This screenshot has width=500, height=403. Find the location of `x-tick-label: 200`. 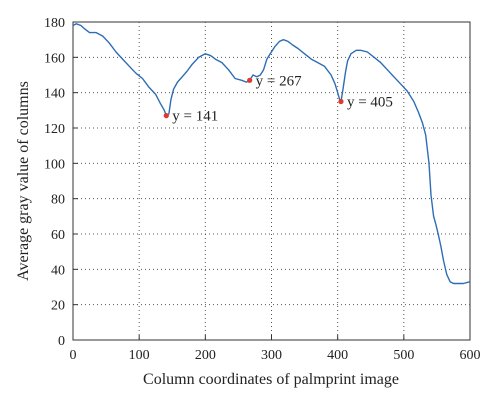

x-tick-label: 200 is located at coordinates (205, 355).